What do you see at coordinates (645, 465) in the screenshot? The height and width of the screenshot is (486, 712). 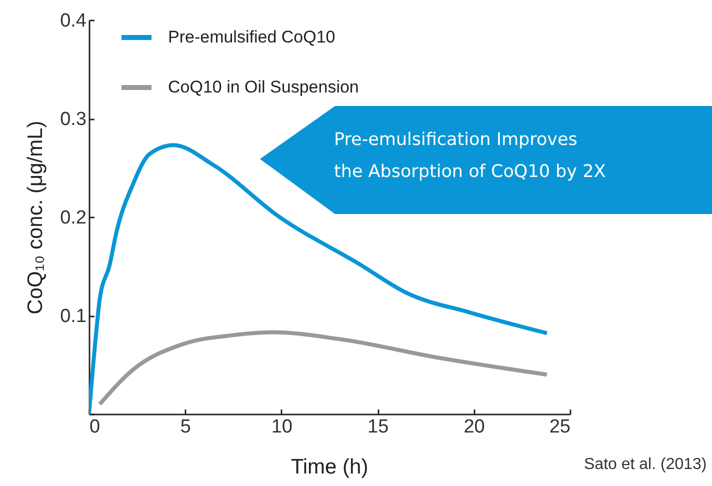 I see `text: Sato et al. (2013)` at bounding box center [645, 465].